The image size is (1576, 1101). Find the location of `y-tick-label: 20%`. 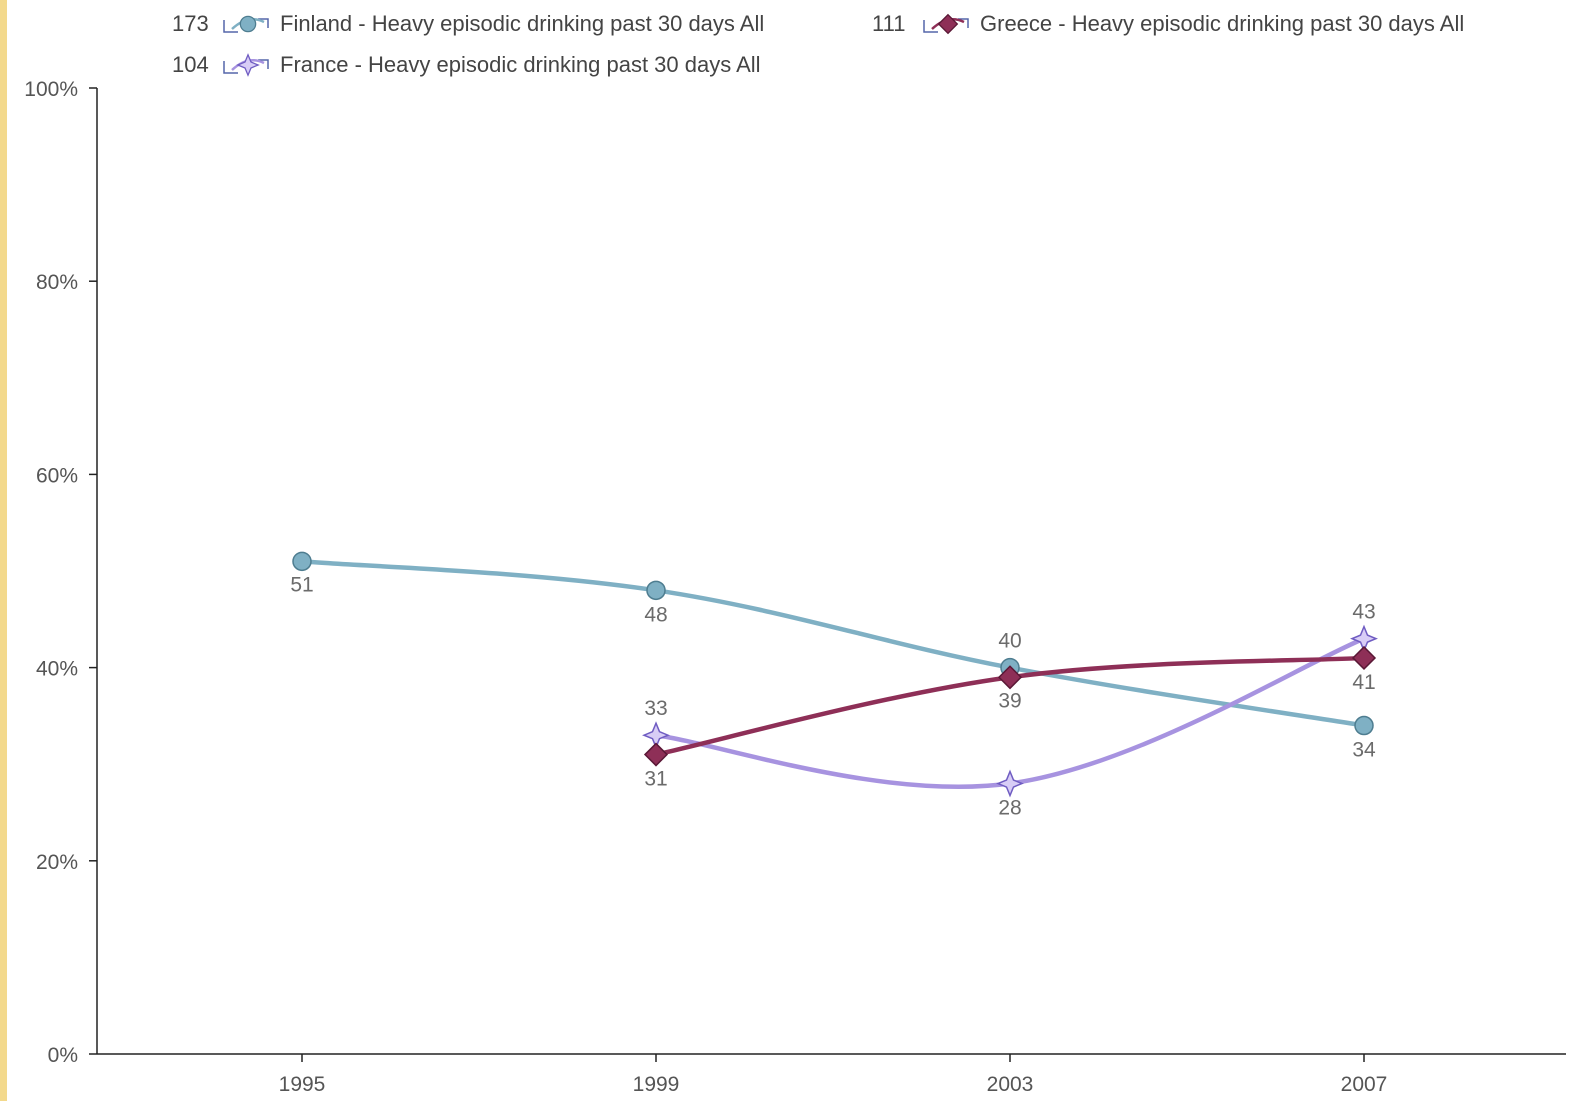

y-tick-label: 20% is located at coordinates (57, 862).